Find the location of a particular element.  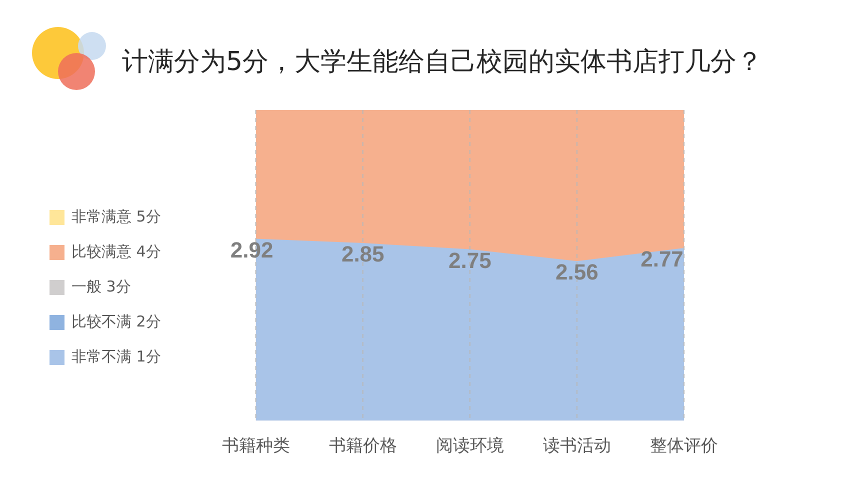

data-label: 2.85 is located at coordinates (362, 254).